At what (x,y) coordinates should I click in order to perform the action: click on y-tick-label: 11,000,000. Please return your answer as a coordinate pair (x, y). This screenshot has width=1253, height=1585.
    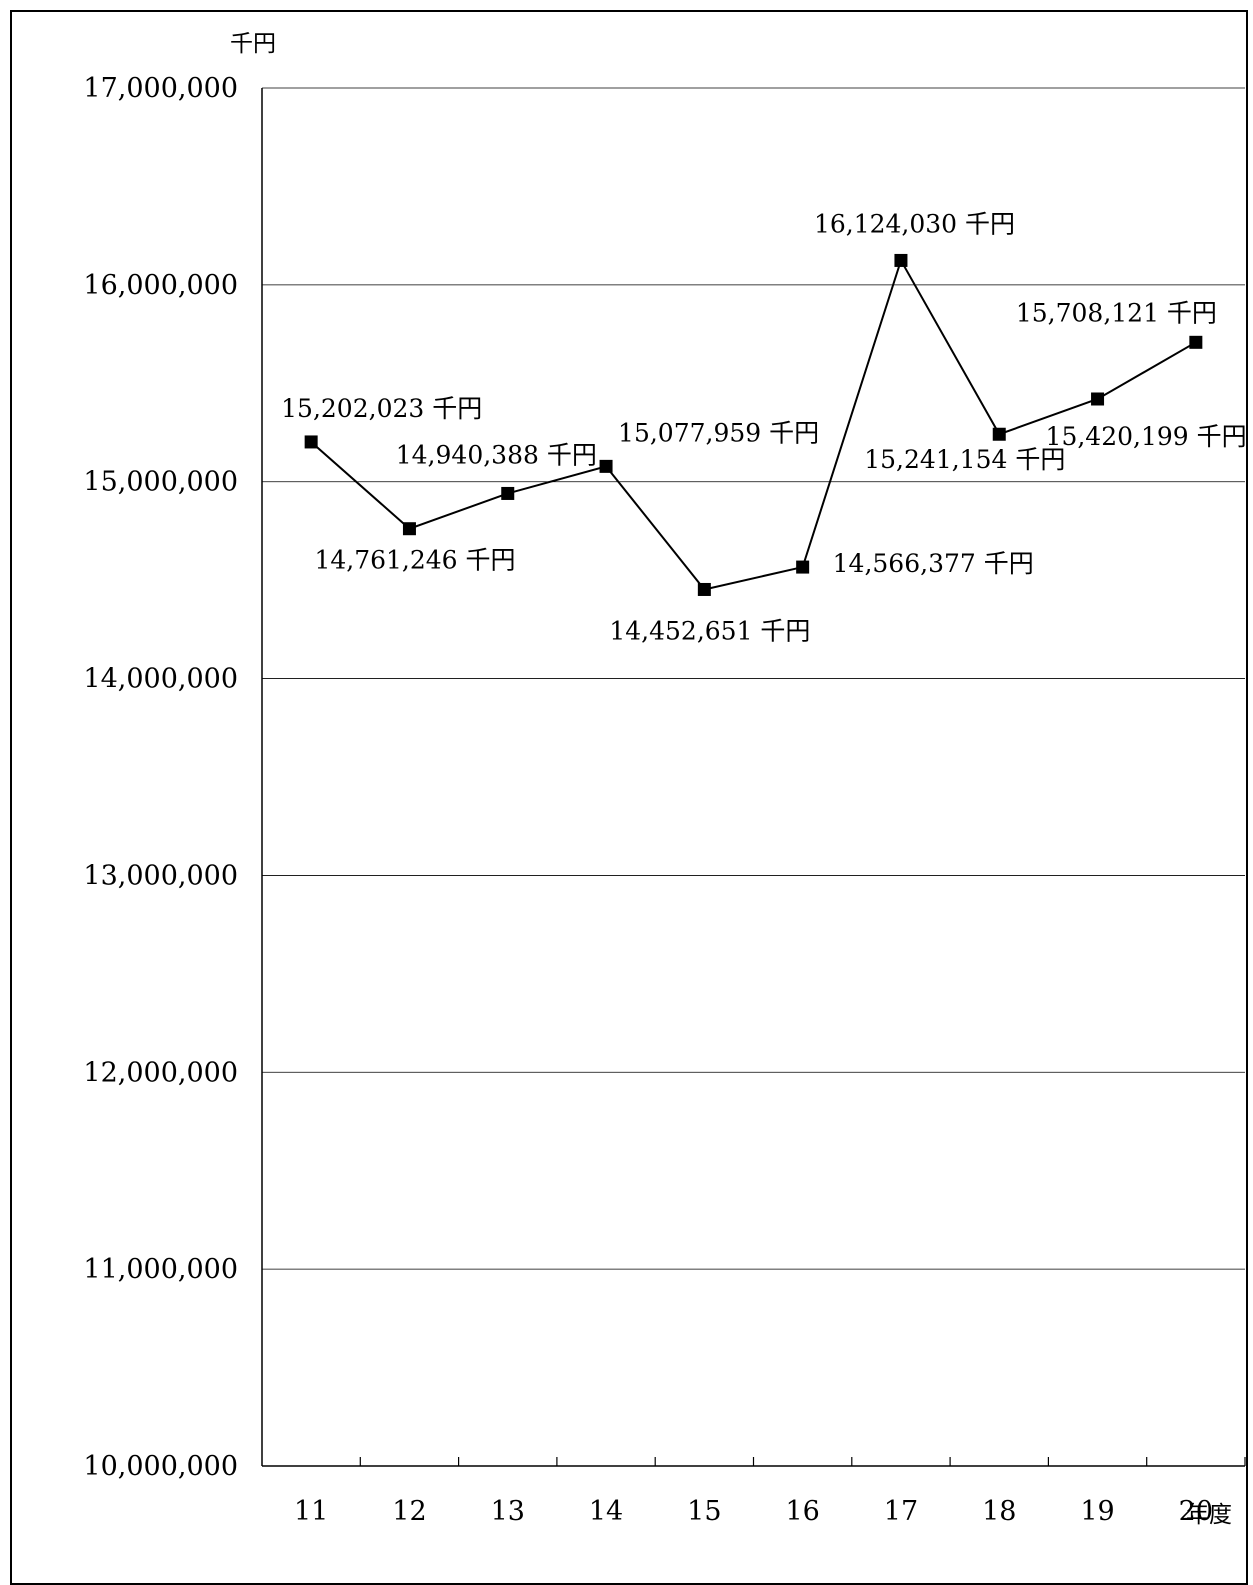
    Looking at the image, I should click on (160, 1269).